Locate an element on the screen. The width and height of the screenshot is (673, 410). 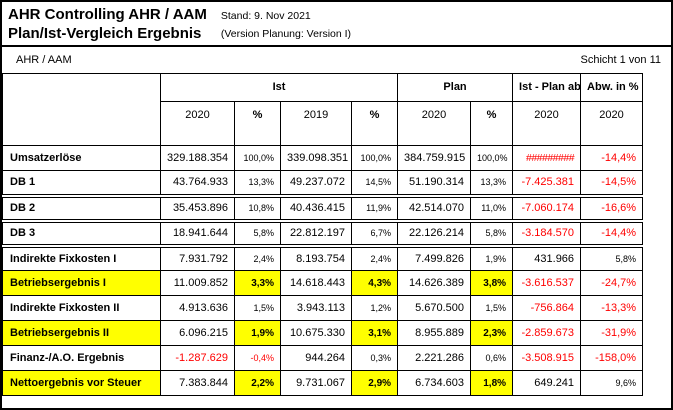
value-cell-percent: 0,6% is located at coordinates (492, 358).